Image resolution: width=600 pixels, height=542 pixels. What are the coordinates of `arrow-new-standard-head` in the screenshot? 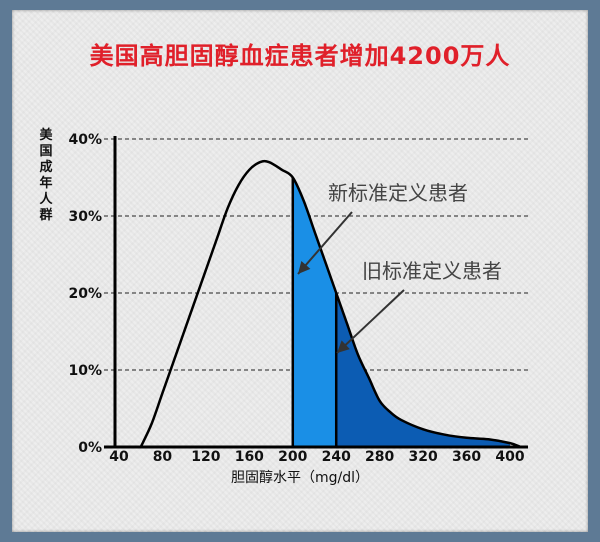 It's located at (304, 267).